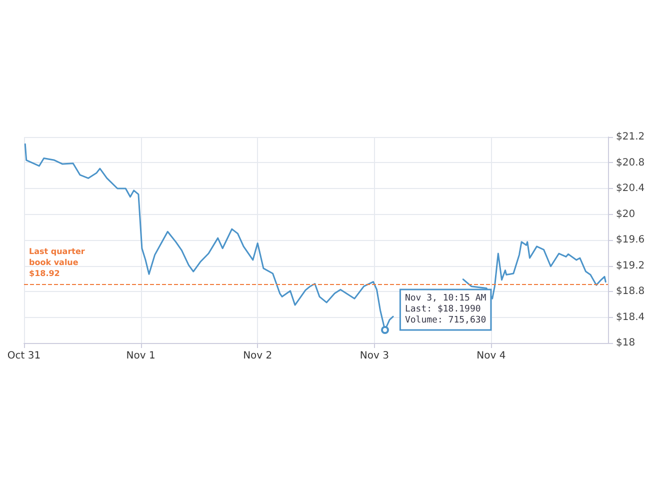 This screenshot has width=660, height=493. I want to click on y-tick-label: $18.8, so click(630, 291).